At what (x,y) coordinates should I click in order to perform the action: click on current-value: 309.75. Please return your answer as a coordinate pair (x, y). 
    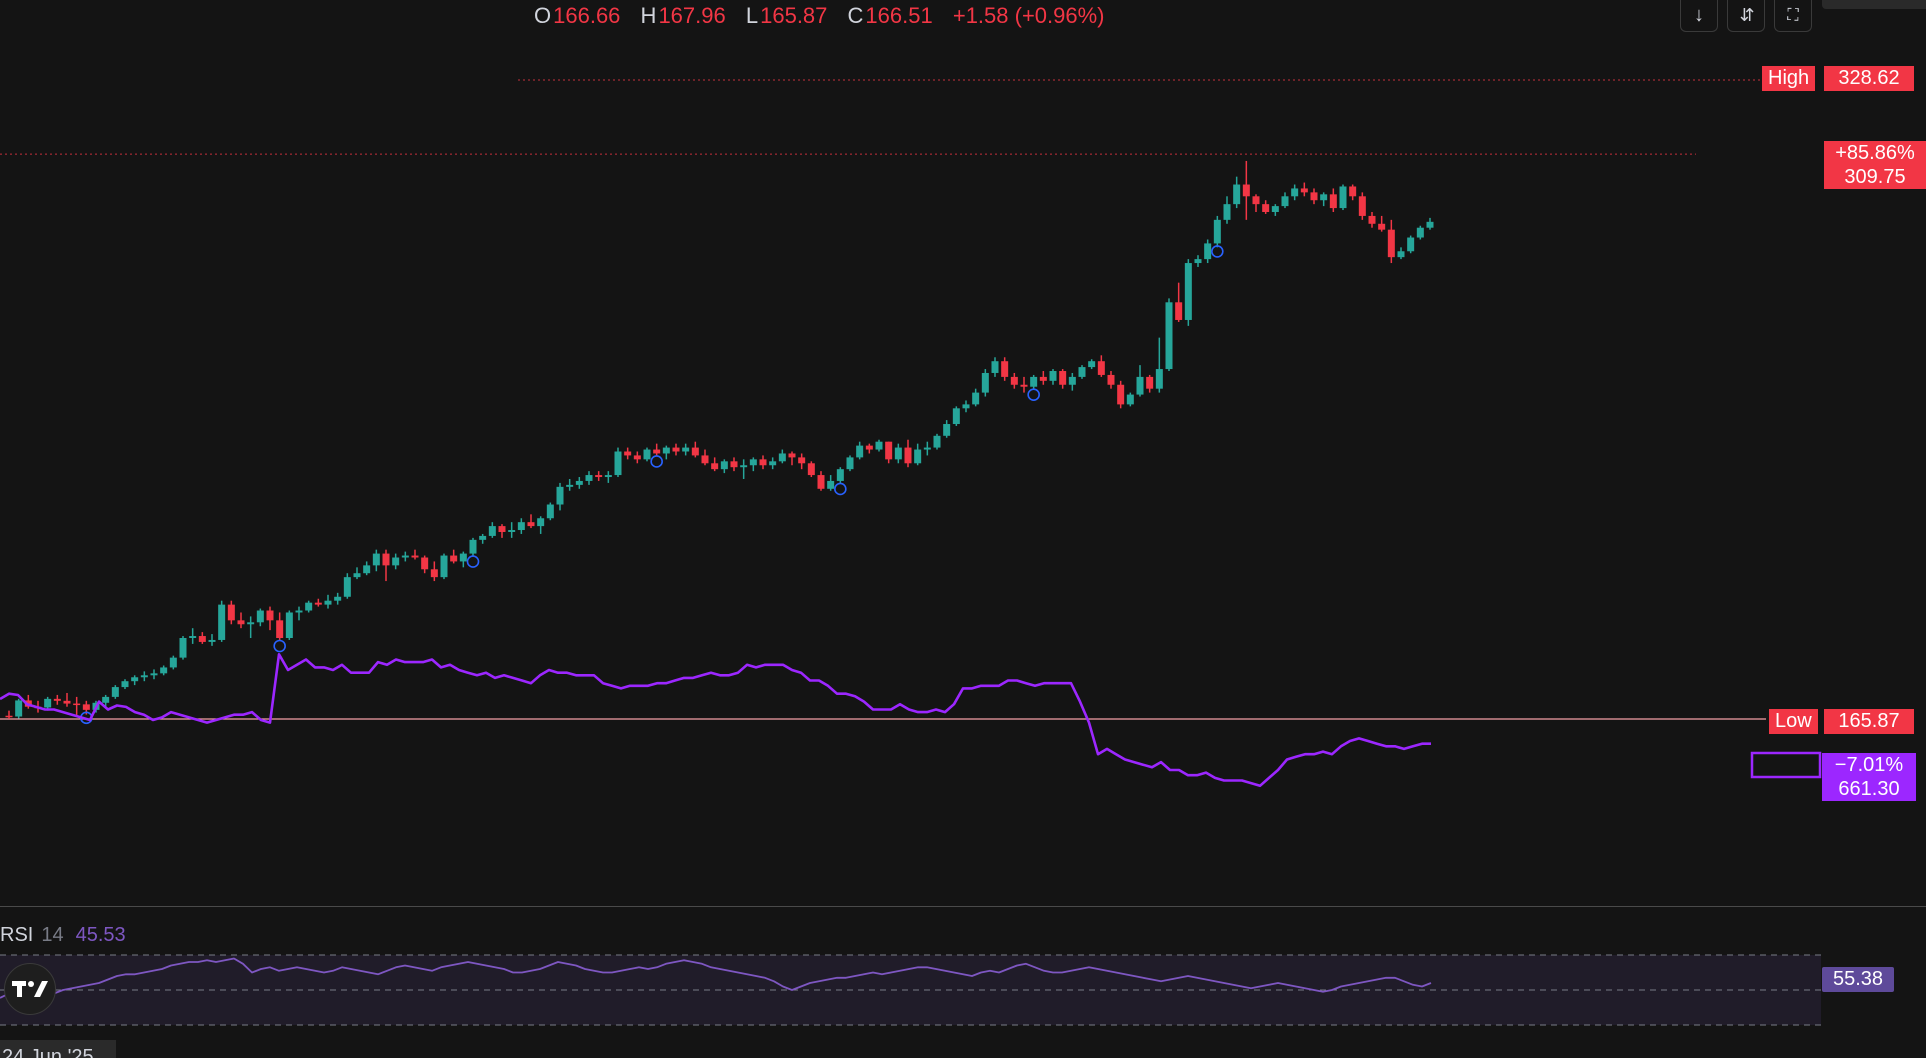
    Looking at the image, I should click on (1875, 177).